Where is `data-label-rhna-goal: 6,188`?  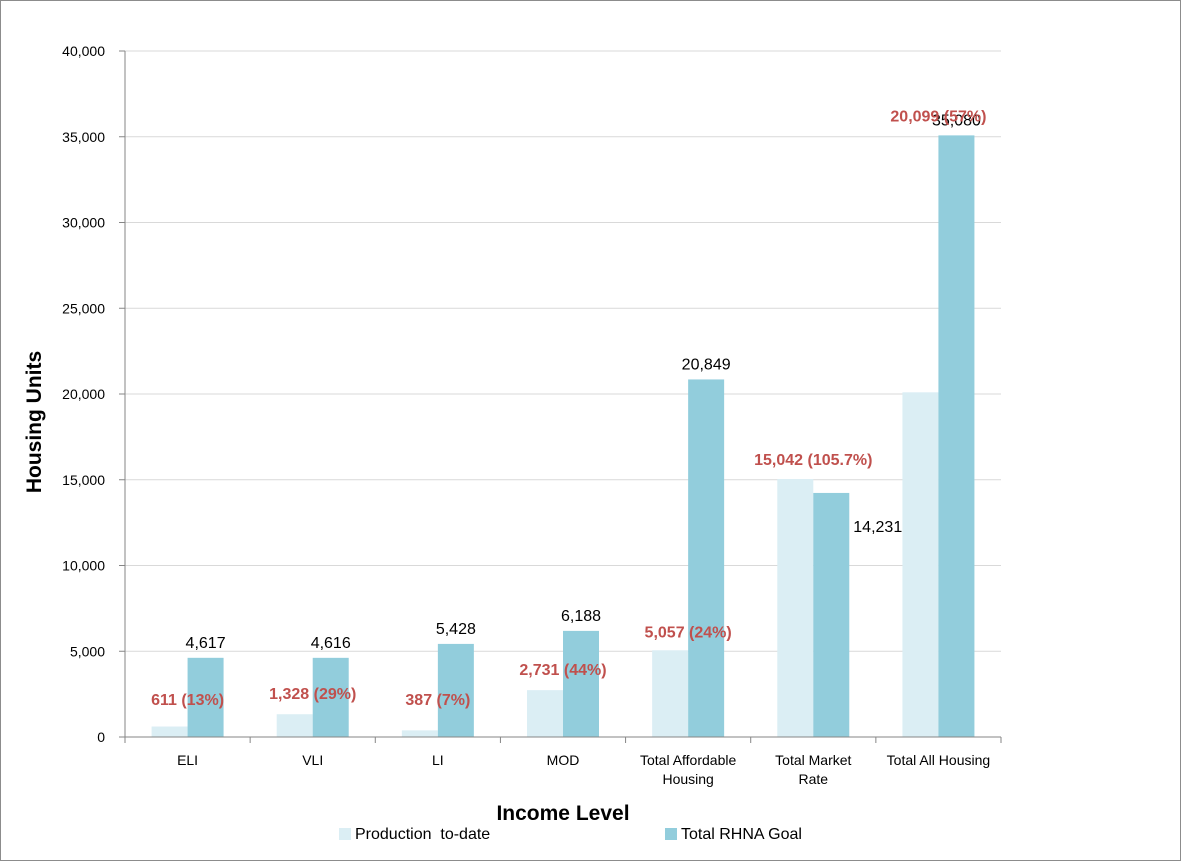 data-label-rhna-goal: 6,188 is located at coordinates (581, 616).